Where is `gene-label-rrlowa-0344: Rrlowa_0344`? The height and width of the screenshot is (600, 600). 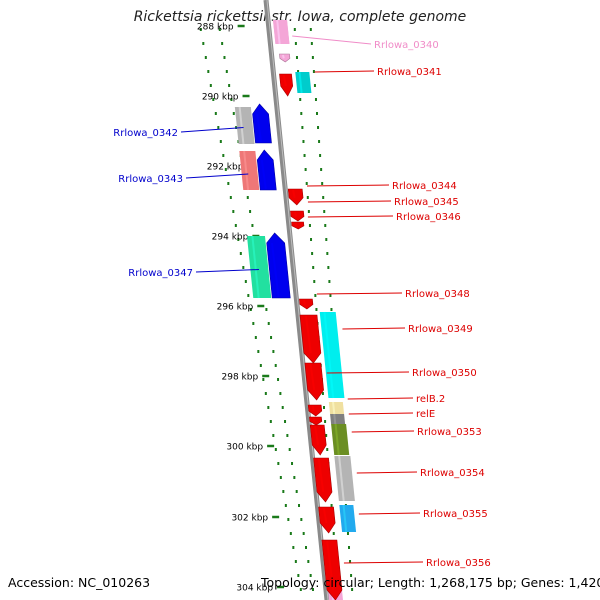 gene-label-rrlowa-0344: Rrlowa_0344 is located at coordinates (424, 186).